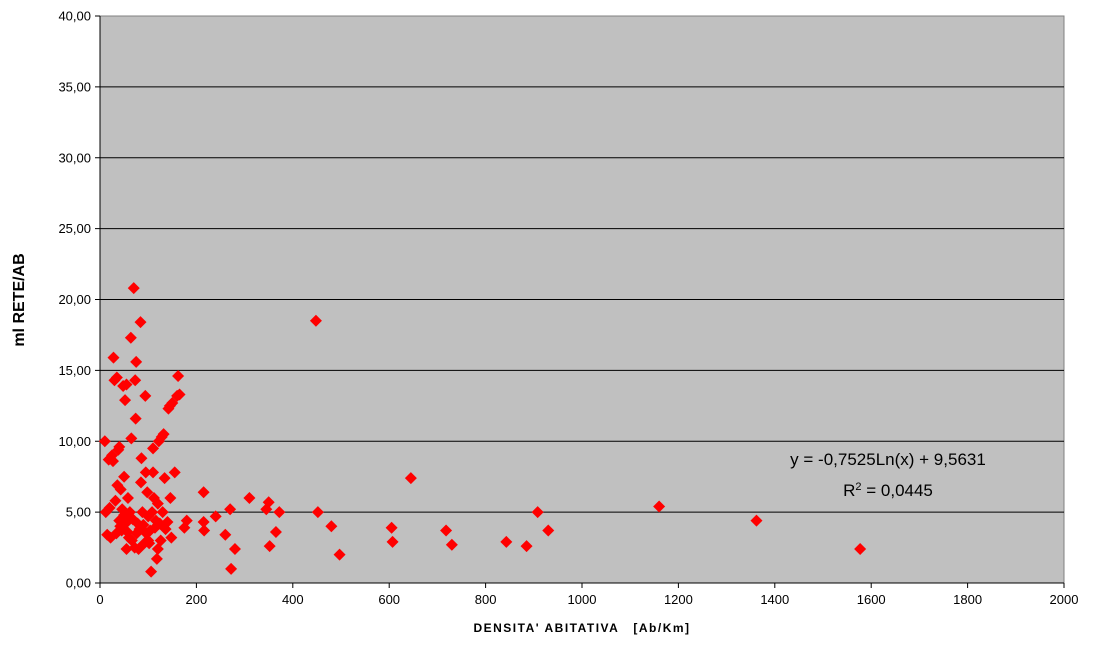  Describe the element at coordinates (582, 599) in the screenshot. I see `x-tick-label: 1000` at that location.